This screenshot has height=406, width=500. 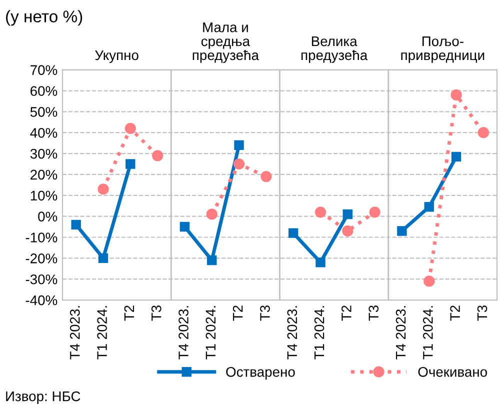 I want to click on text: Пољо- привредници, so click(x=442, y=49).